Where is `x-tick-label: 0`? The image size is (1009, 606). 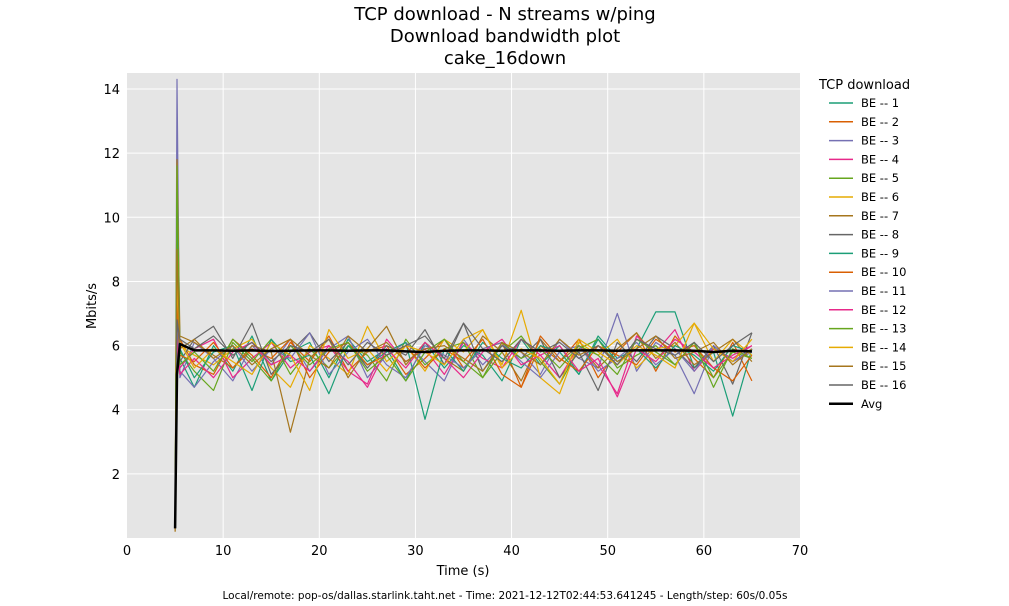
x-tick-label: 0 is located at coordinates (127, 551).